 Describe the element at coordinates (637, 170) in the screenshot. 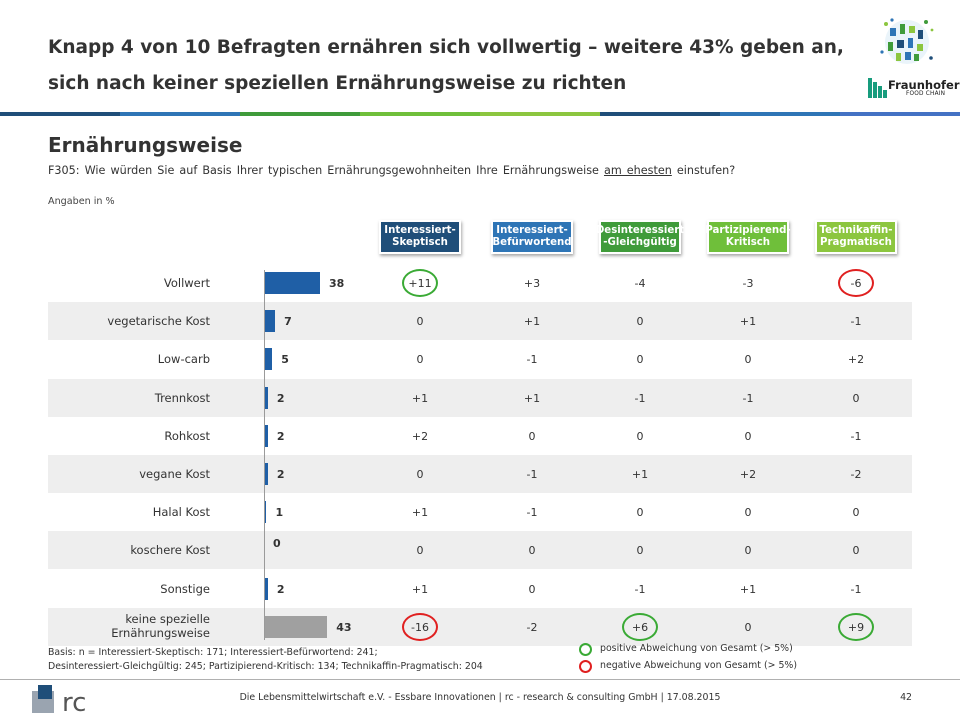

I see `question-emphasis: am ehesten` at that location.